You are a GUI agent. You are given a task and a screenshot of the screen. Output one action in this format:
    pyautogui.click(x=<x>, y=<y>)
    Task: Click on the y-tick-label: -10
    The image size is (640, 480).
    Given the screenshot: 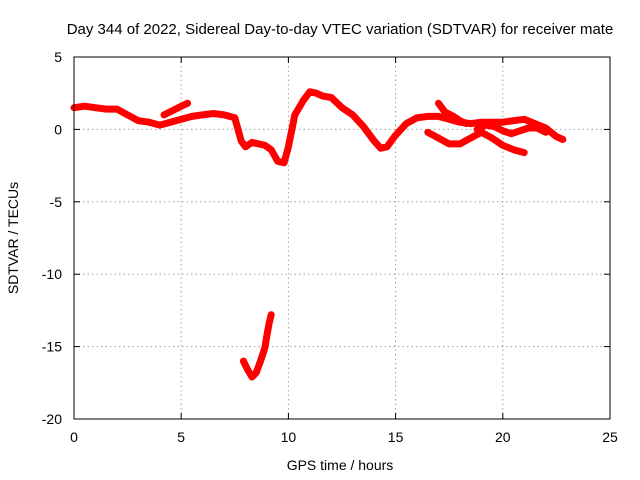 What is the action you would take?
    pyautogui.click(x=52, y=274)
    